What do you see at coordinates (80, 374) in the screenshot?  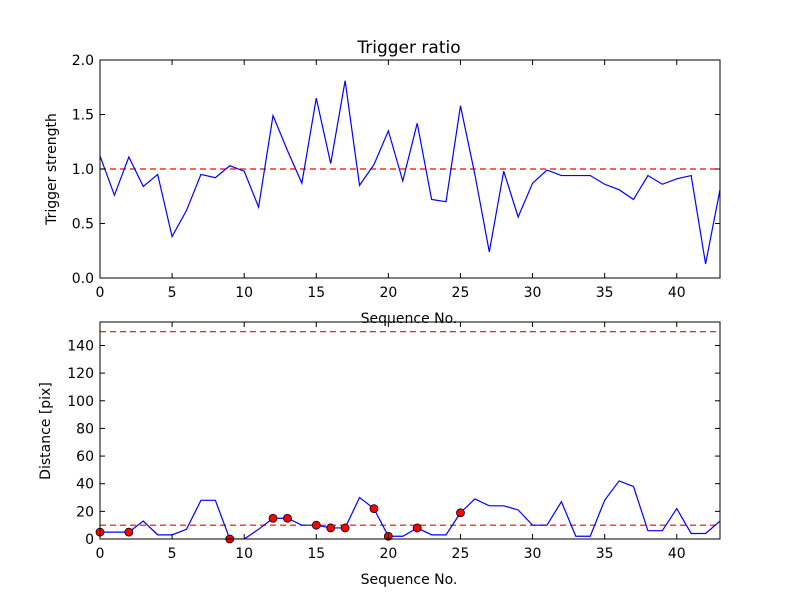 I see `y-tick-label: 120` at bounding box center [80, 374].